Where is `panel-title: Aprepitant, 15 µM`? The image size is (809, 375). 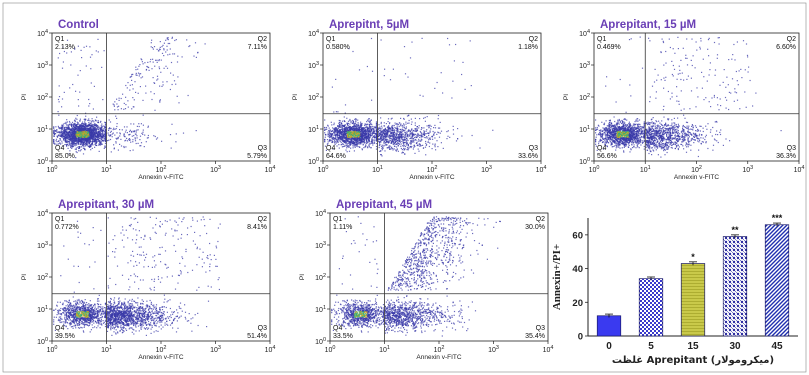
panel-title: Aprepitant, 15 µM is located at coordinates (648, 25).